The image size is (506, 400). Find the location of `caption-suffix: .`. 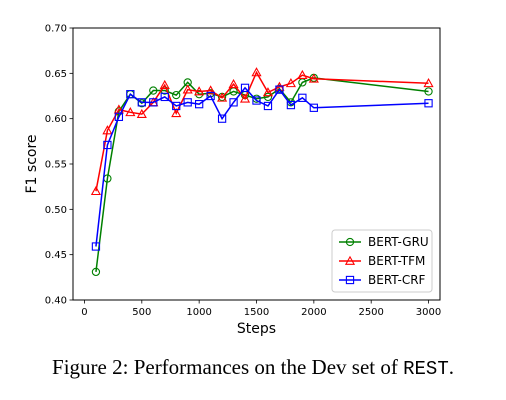

caption-suffix: . is located at coordinates (451, 367).